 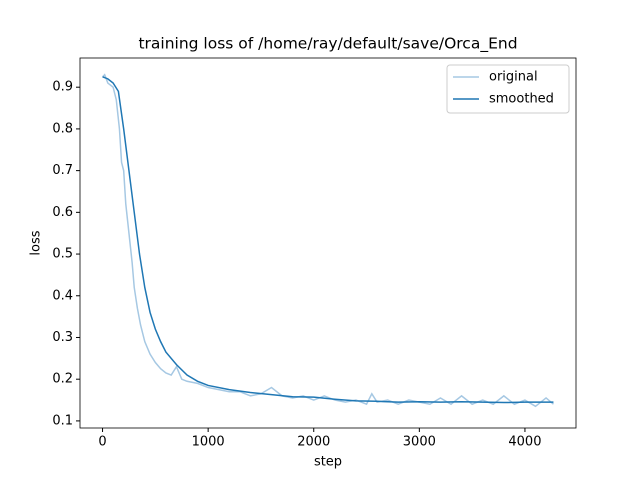 What do you see at coordinates (36, 242) in the screenshot?
I see `y-axis-label: loss` at bounding box center [36, 242].